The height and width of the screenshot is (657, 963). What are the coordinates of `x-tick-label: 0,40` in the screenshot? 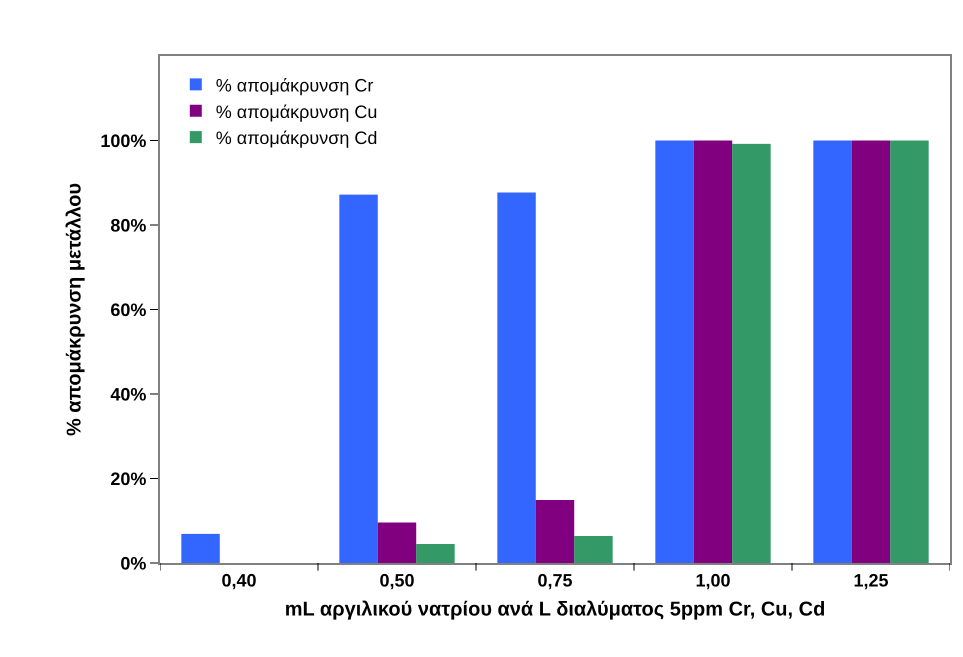 It's located at (239, 580).